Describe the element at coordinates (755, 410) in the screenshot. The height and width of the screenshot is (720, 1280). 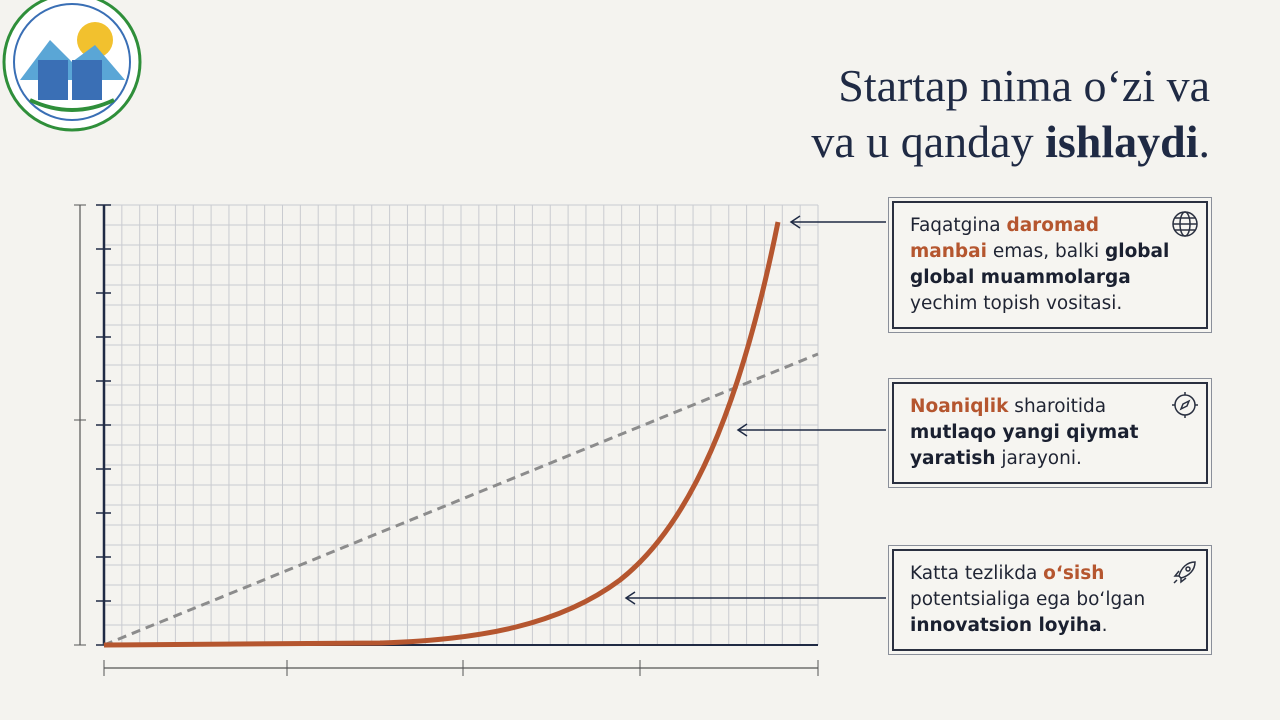
I see `arrows` at that location.